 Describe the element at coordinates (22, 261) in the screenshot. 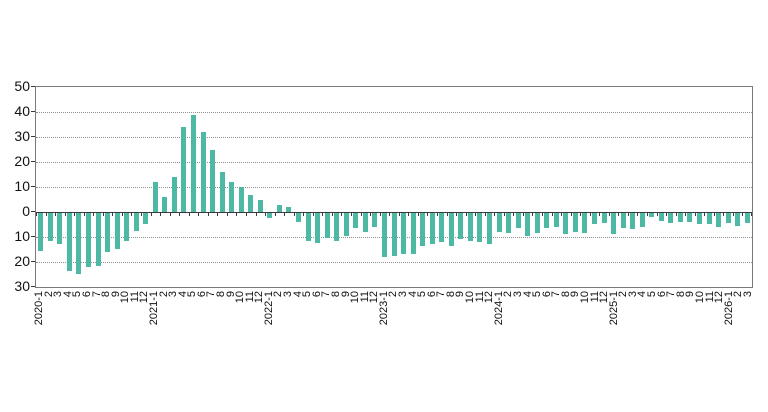

I see `y-axis-tick-label: 20` at that location.